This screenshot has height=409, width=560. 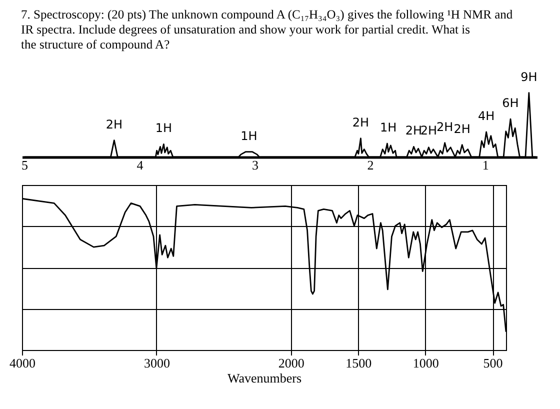 I want to click on chart-title: 7. Spectroscopy: (20 pts) The unknown compound A (C₁₇H₃₄O₃) gives the following ¹H NMR and IR spectra. Include degrees of unsaturation and show your work for partial credit. What is the structure of compound A?, so click(x=267, y=29).